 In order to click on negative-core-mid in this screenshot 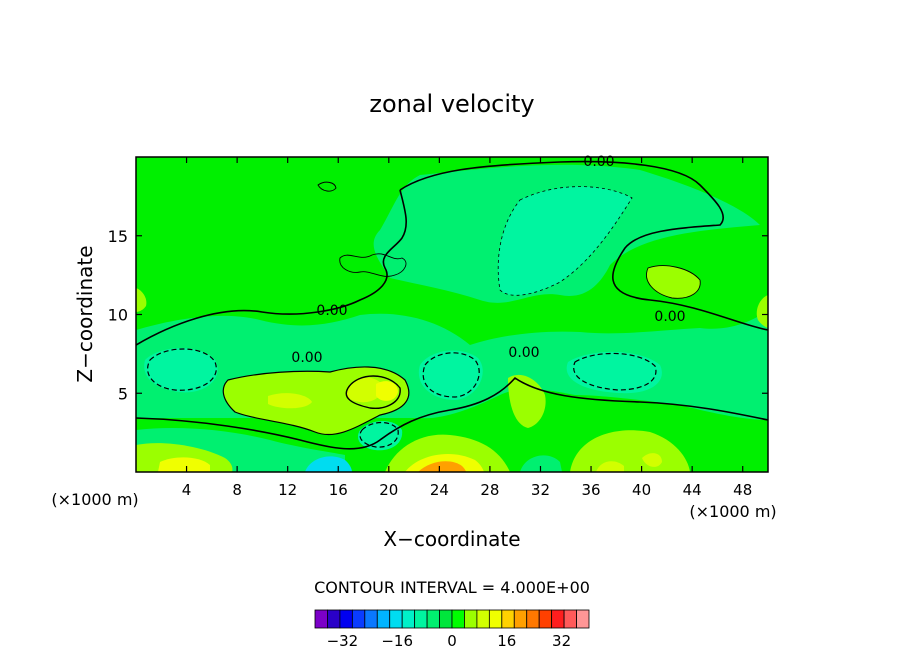, I will do `click(450, 375)`.